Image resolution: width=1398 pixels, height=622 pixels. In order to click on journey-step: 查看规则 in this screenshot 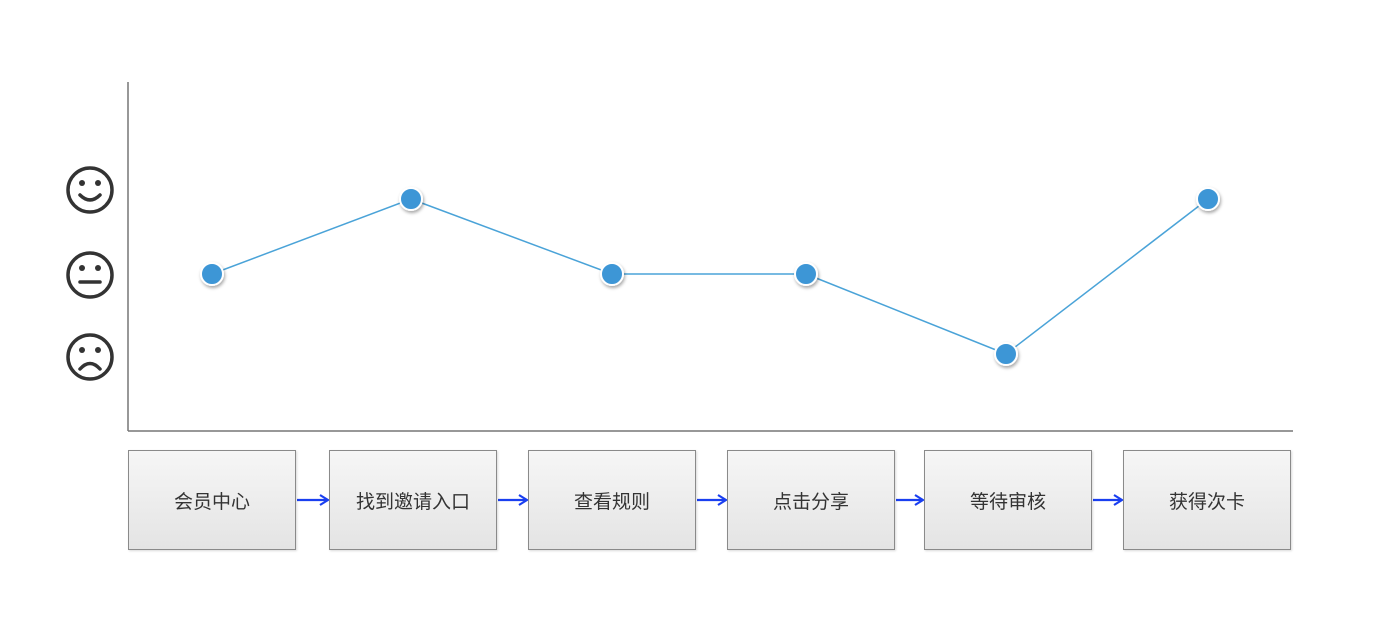, I will do `click(612, 500)`.